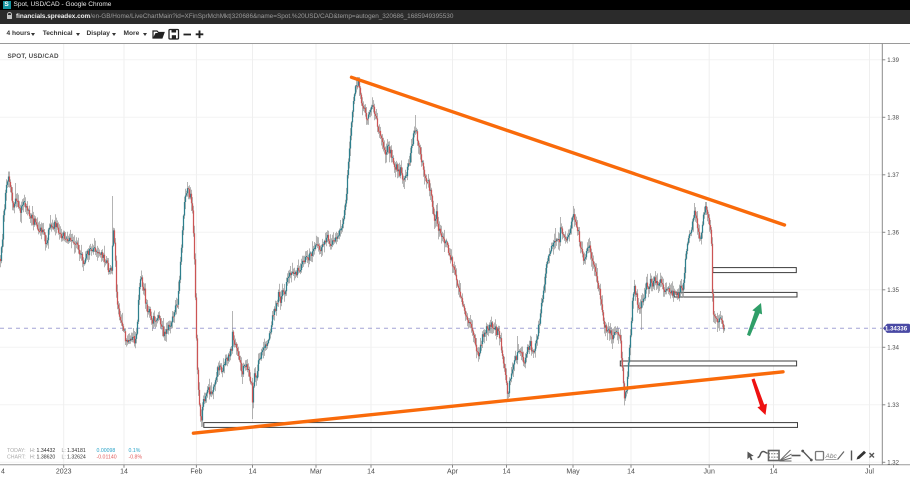  I want to click on svg-text: 0.00098, so click(106, 451).